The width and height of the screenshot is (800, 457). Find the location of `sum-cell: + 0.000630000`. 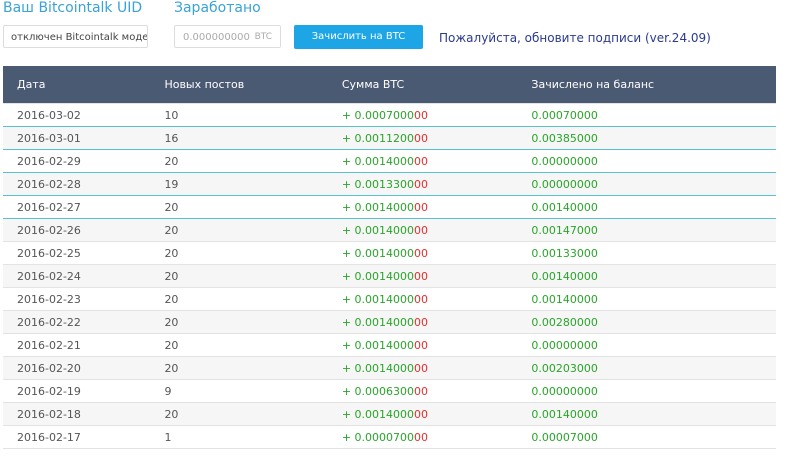

sum-cell: + 0.000630000 is located at coordinates (423, 391).